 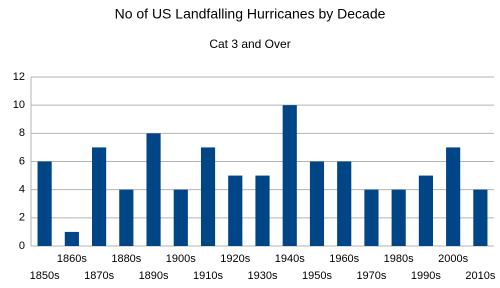 I want to click on x-tick-label: 1940s, so click(x=290, y=259).